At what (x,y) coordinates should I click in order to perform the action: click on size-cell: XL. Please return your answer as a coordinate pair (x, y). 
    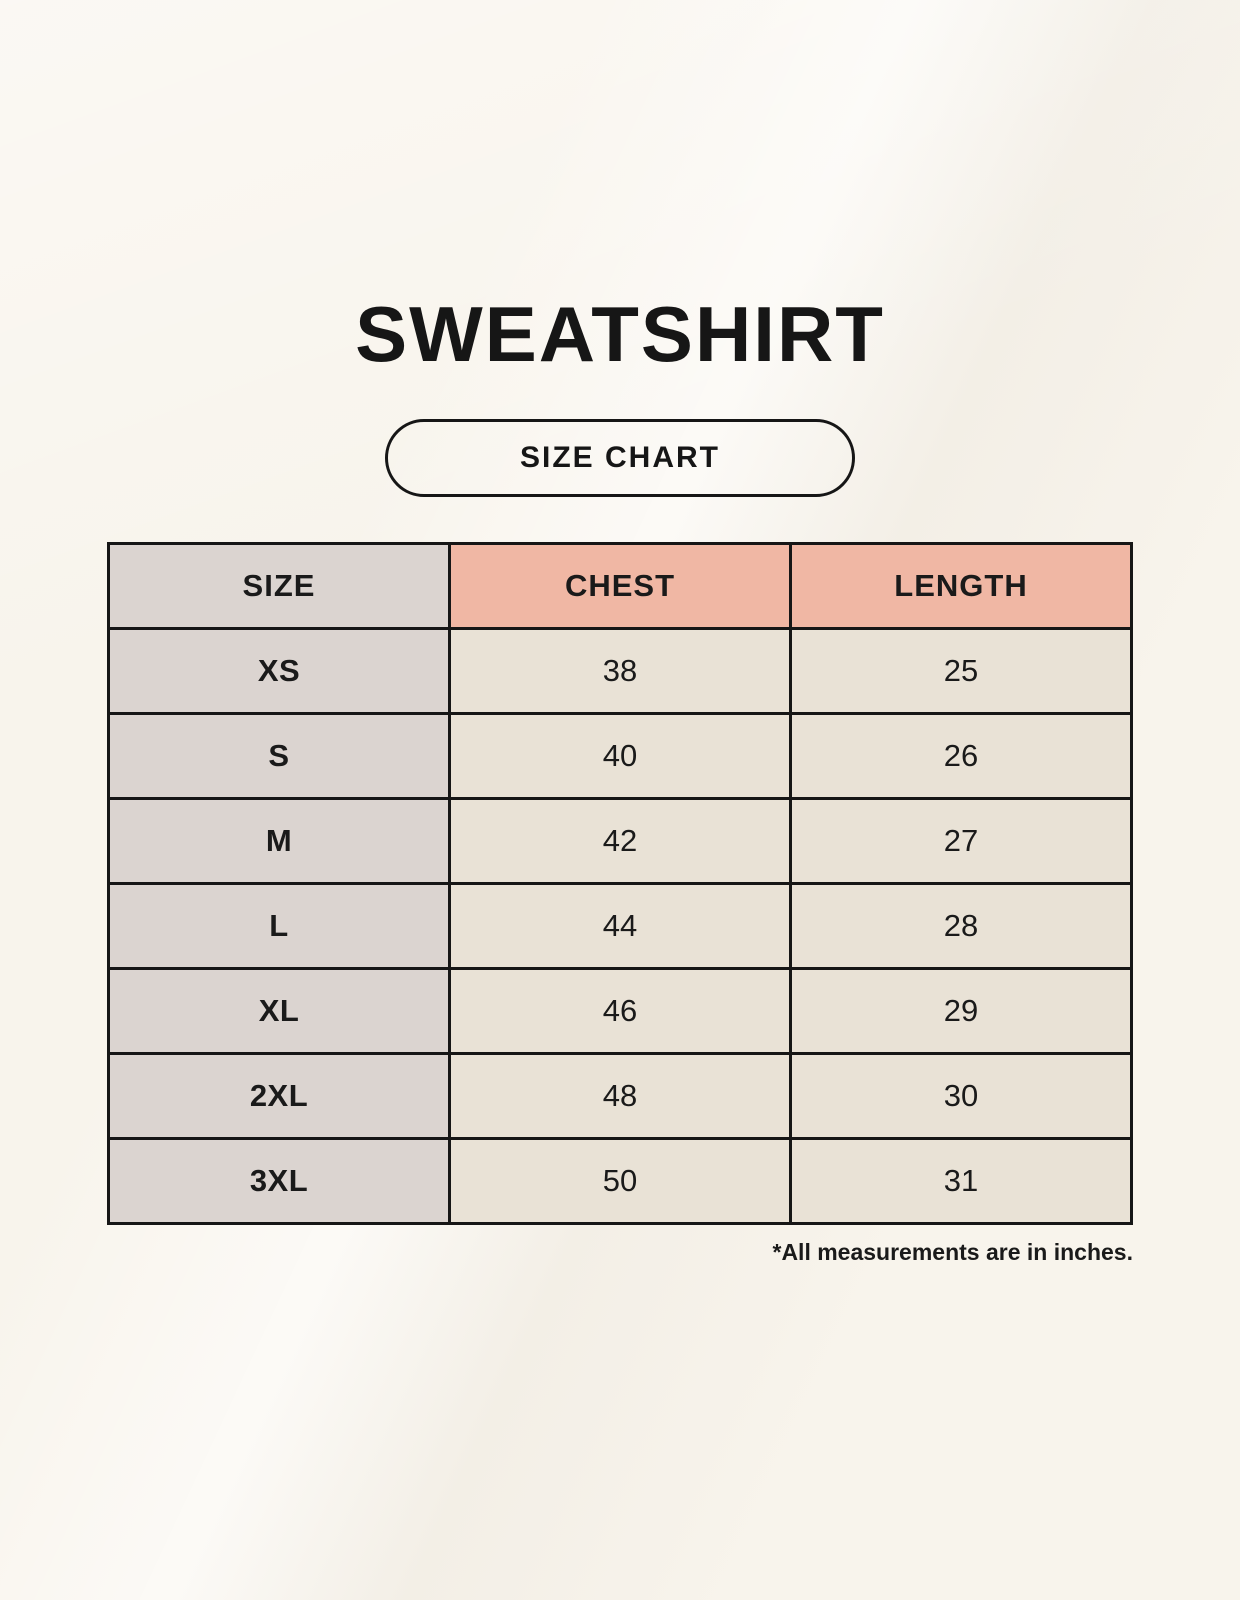
    Looking at the image, I should click on (279, 1011).